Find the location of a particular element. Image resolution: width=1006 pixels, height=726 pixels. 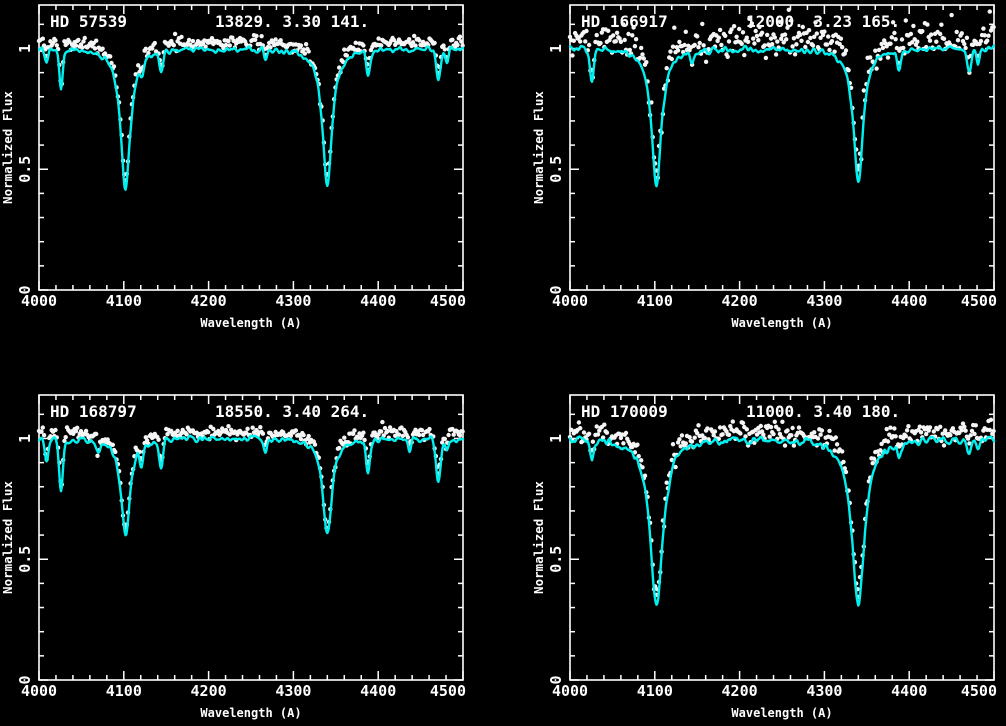

x-tick-label: 4000 is located at coordinates (570, 301).